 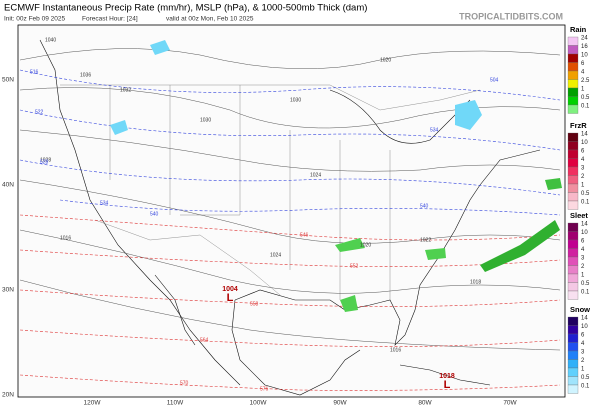 I want to click on baja-gulf, so click(x=175, y=310).